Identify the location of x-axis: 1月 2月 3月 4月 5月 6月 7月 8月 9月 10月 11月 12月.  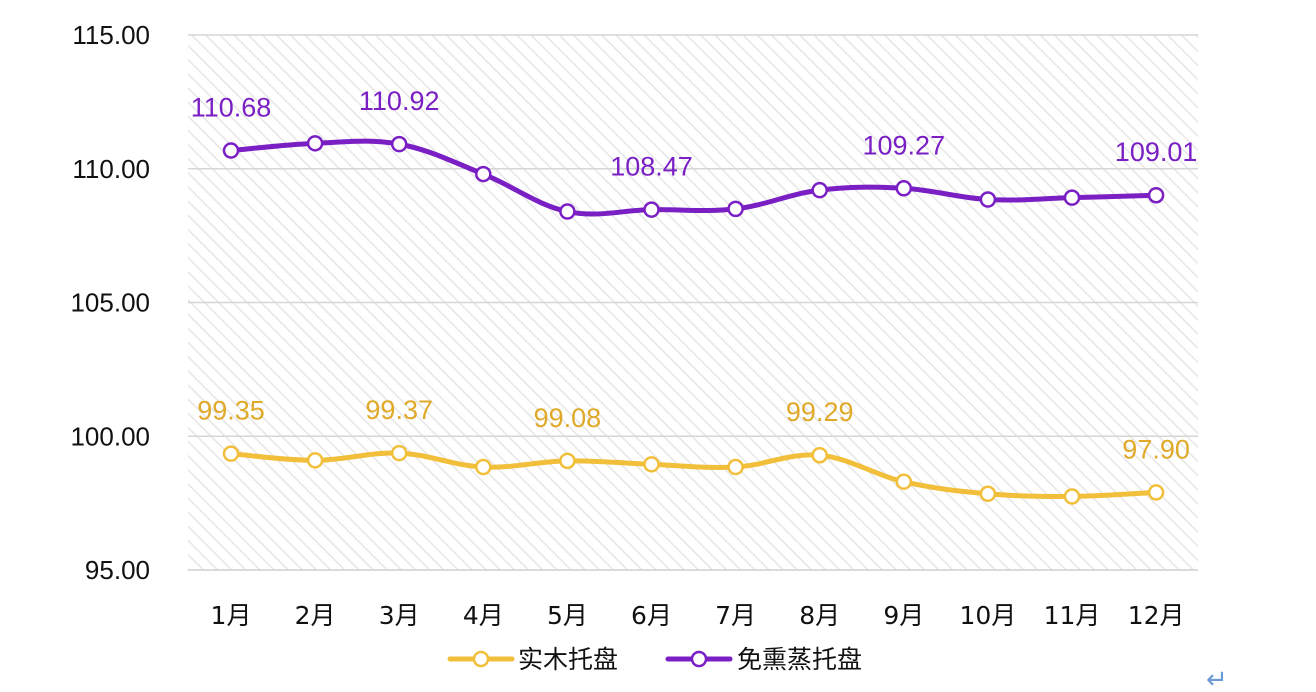
(698, 615).